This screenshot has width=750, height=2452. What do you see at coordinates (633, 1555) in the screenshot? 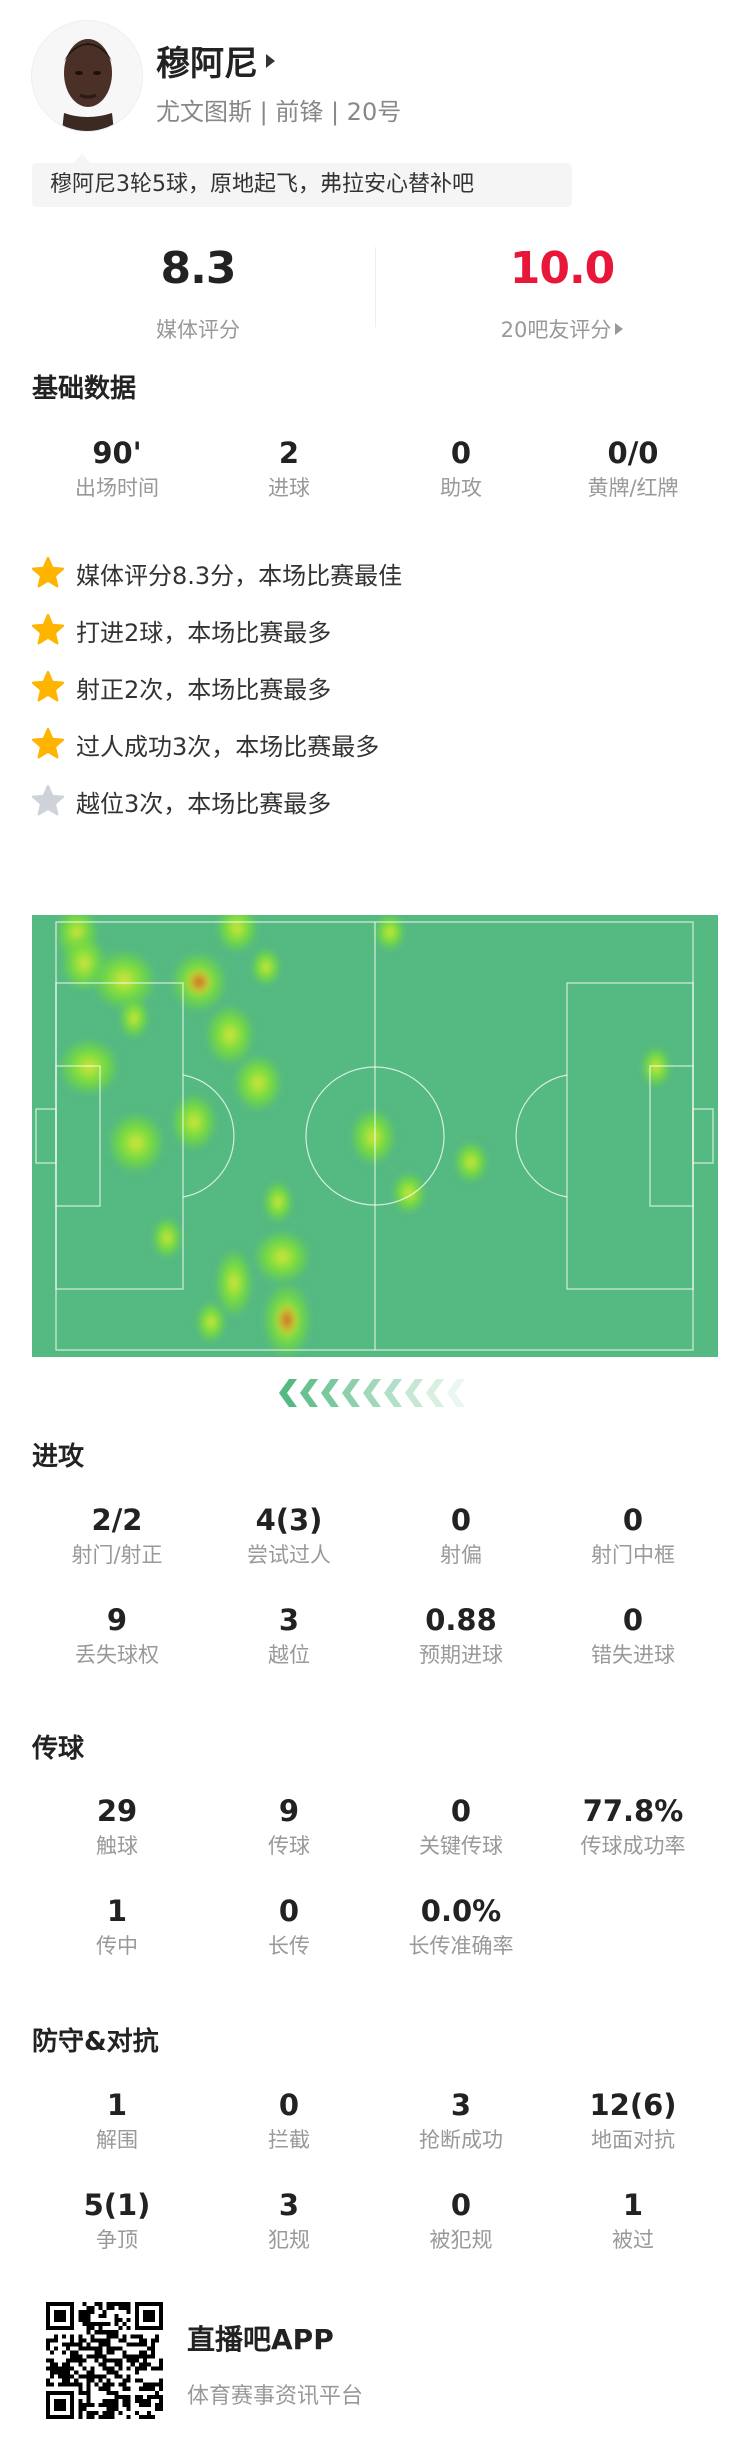
I see `stat-label: 射门中框` at bounding box center [633, 1555].